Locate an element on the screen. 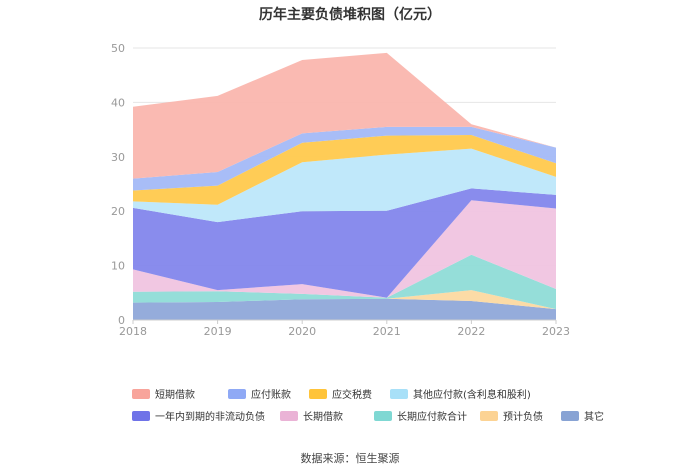  x-tick-label: 2019 is located at coordinates (218, 331).